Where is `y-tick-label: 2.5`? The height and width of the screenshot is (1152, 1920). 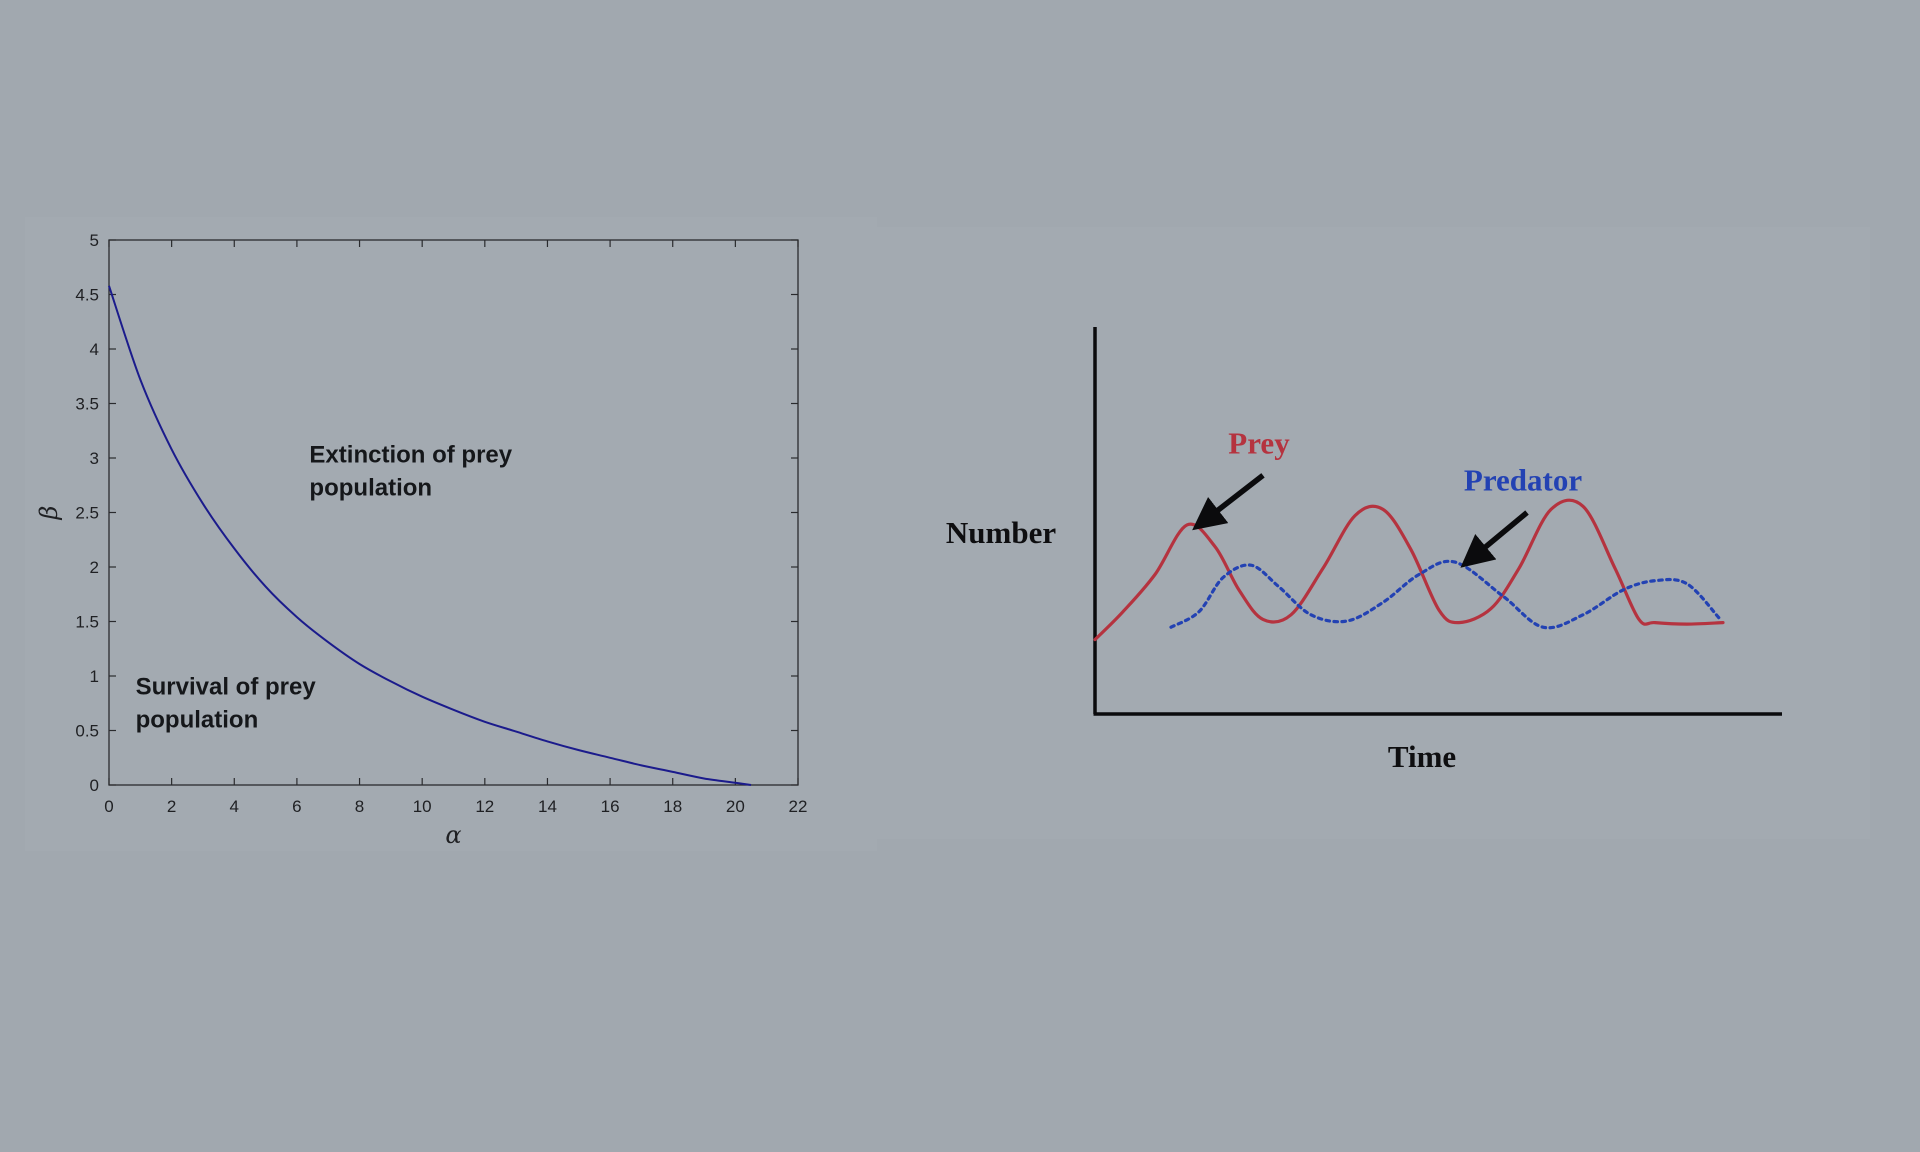
y-tick-label: 2.5 is located at coordinates (87, 513).